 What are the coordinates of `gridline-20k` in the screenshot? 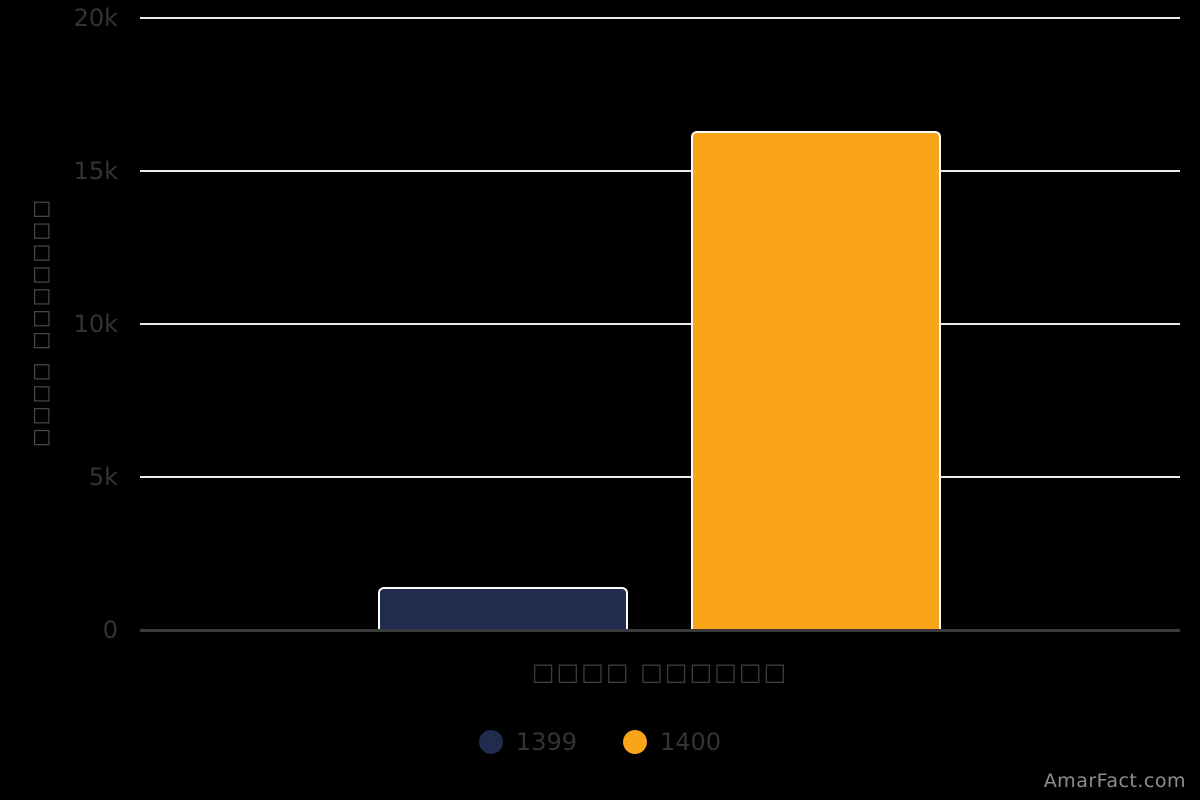 It's located at (660, 18).